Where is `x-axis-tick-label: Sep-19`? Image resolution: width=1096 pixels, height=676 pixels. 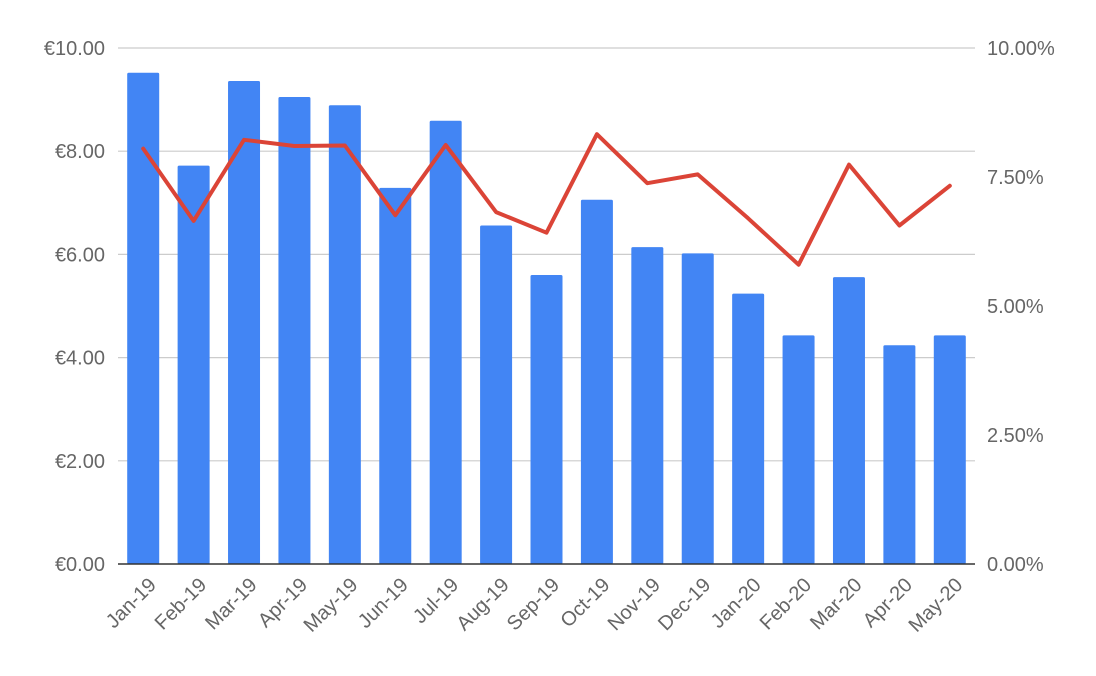 x-axis-tick-label: Sep-19 is located at coordinates (533, 604).